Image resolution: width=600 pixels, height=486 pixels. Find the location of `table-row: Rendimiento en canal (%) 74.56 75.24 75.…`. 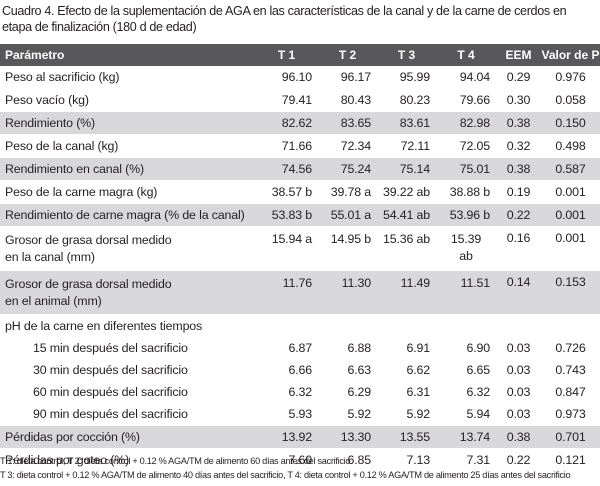

table-row: Rendimiento en canal (%) 74.56 75.24 75.… is located at coordinates (300, 169).